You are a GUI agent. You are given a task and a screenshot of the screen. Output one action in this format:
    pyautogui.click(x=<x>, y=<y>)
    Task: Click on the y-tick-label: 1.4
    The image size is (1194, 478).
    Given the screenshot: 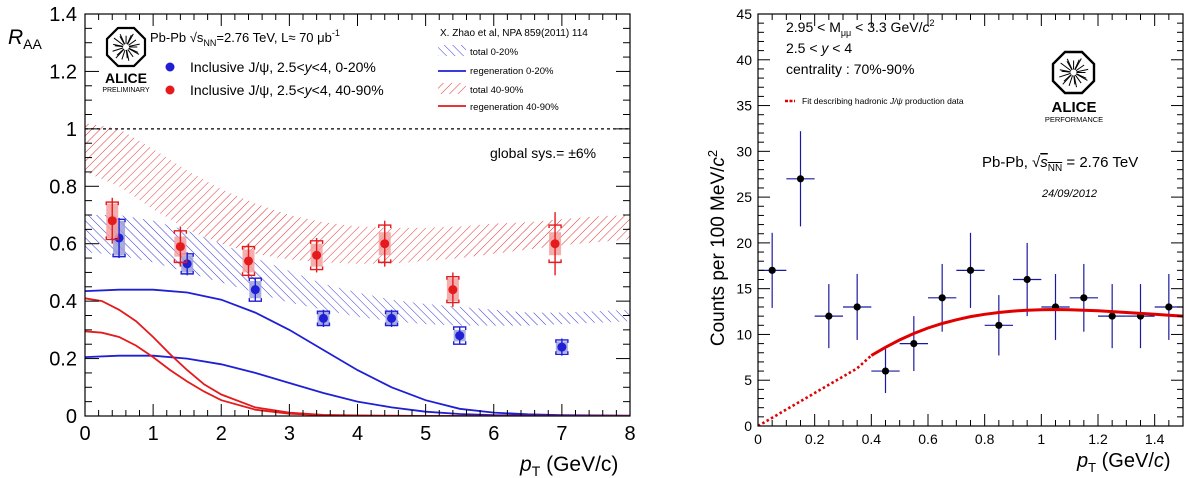 What is the action you would take?
    pyautogui.click(x=63, y=15)
    